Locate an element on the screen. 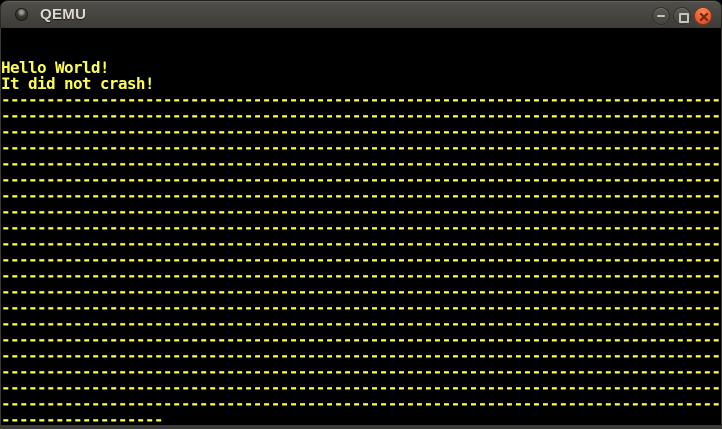 This screenshot has width=722, height=429. maximize-button is located at coordinates (682, 16).